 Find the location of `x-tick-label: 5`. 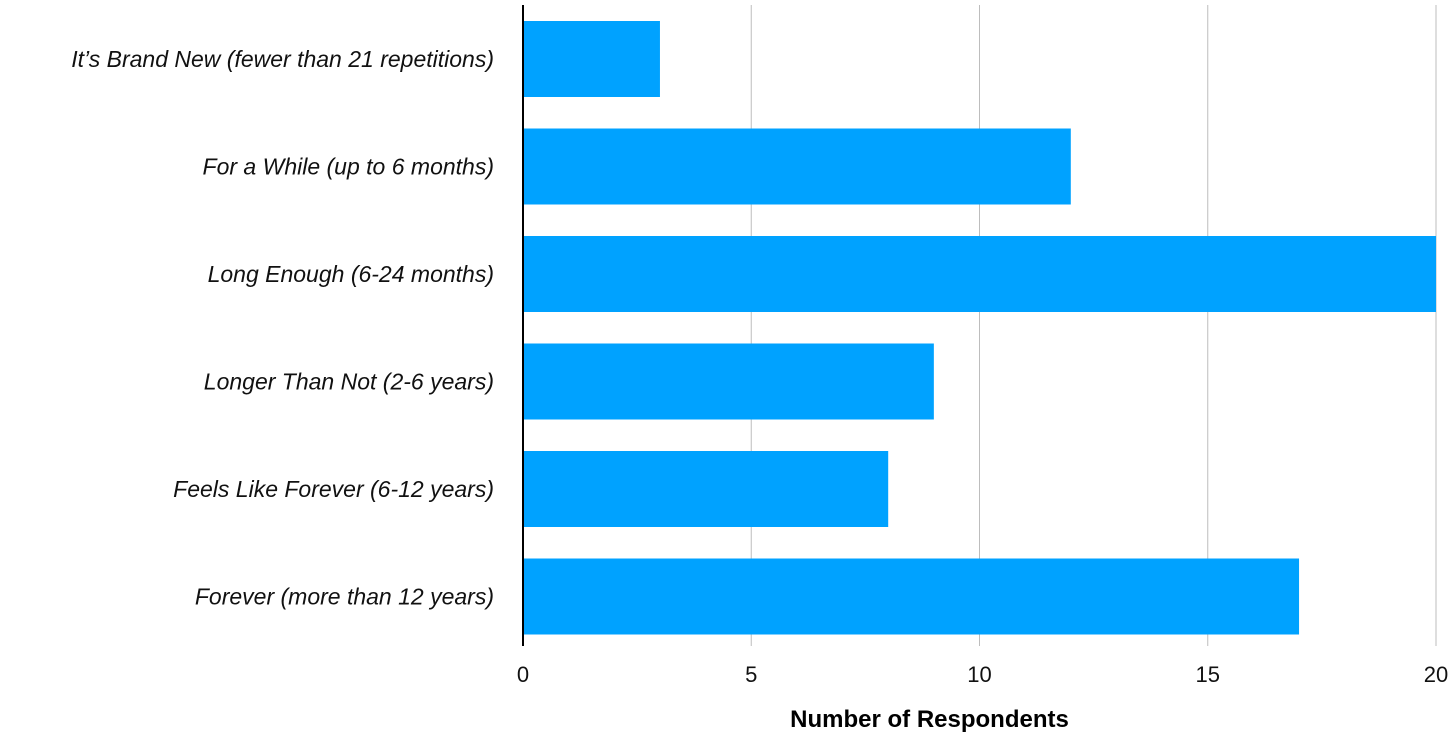

x-tick-label: 5 is located at coordinates (751, 674).